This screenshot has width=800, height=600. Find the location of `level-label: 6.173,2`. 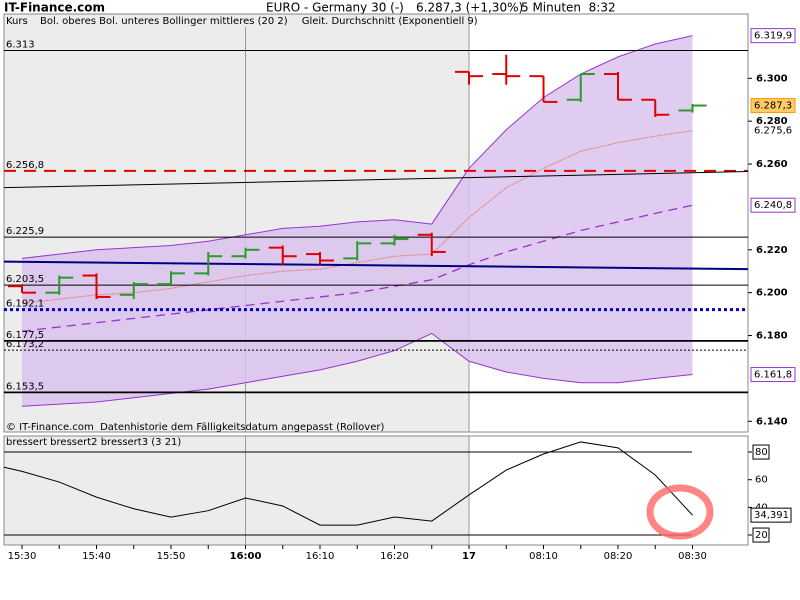

level-label: 6.173,2 is located at coordinates (25, 344).